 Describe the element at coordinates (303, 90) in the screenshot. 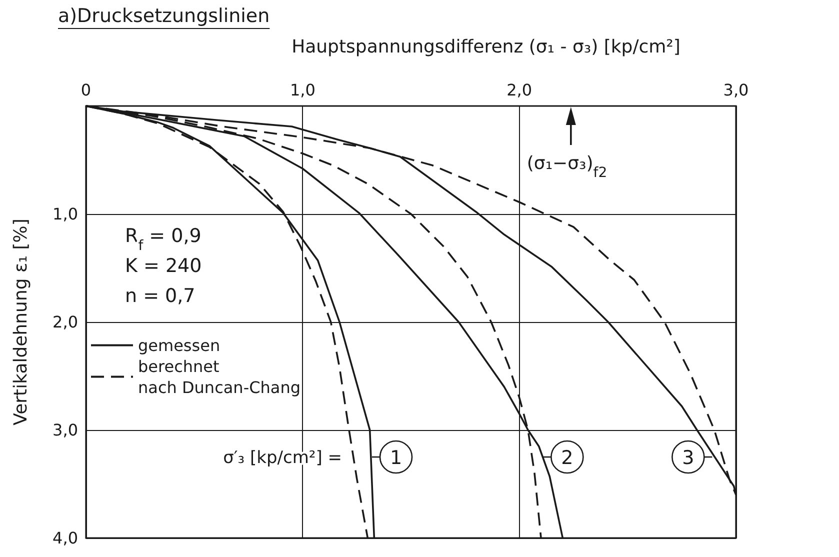

I see `x-tick-label: 1,0` at that location.